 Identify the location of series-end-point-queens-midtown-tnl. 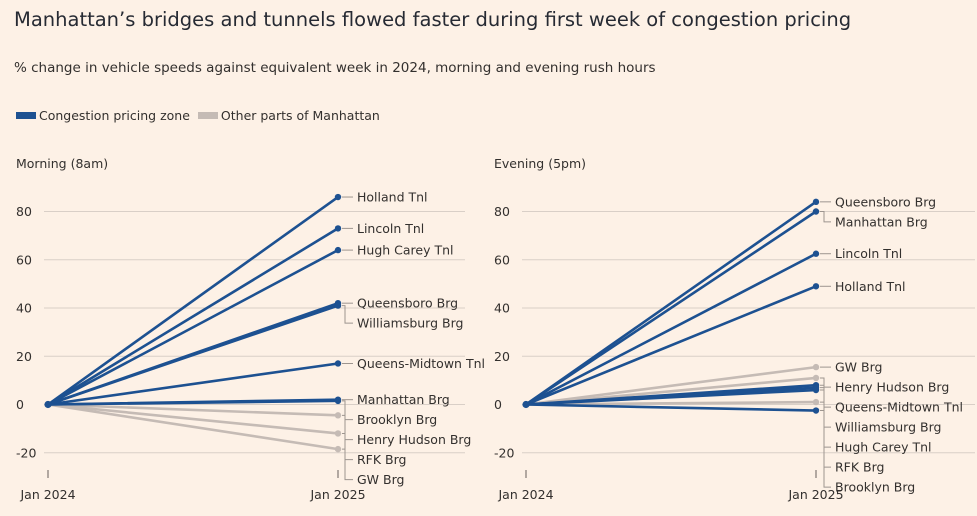
(338, 363).